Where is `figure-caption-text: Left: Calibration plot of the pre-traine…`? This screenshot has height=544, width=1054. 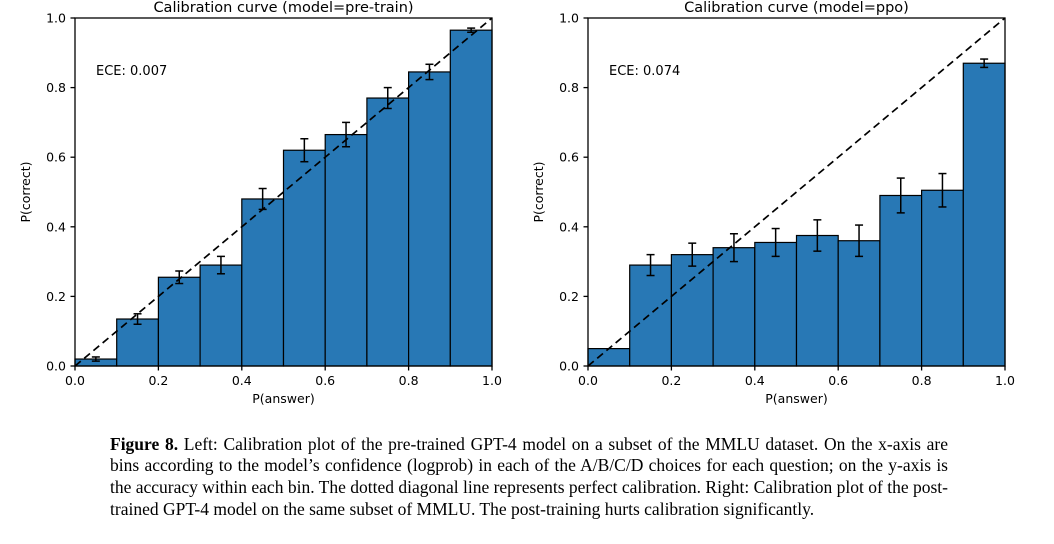 figure-caption-text: Left: Calibration plot of the pre-traine… is located at coordinates (529, 476).